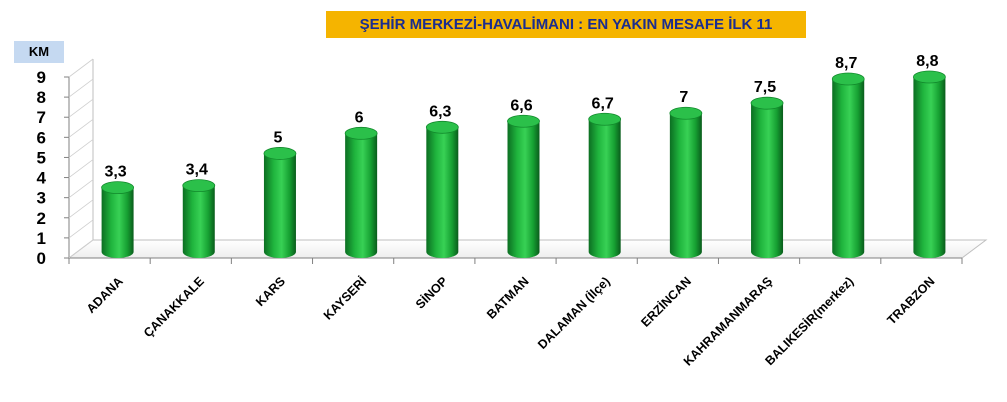 The image size is (1007, 402). I want to click on x-category-label: KAYSERİ, so click(344, 298).